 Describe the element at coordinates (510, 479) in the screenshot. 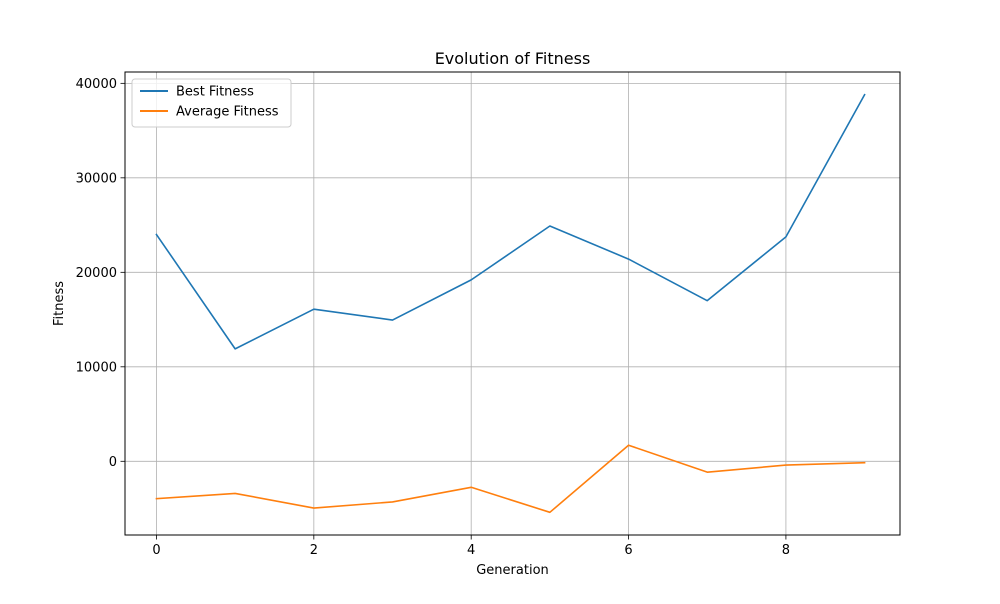

I see `series-line-average-fitness` at that location.